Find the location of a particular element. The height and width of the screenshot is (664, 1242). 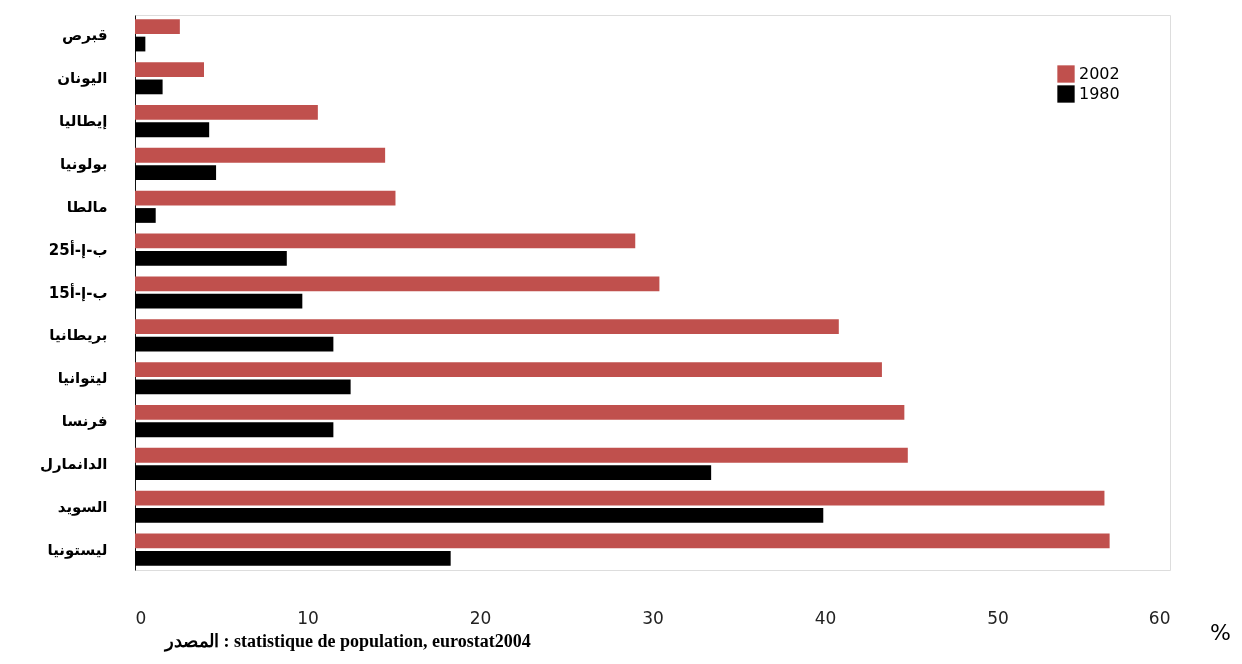

legend-label: 2002 is located at coordinates (1099, 73).